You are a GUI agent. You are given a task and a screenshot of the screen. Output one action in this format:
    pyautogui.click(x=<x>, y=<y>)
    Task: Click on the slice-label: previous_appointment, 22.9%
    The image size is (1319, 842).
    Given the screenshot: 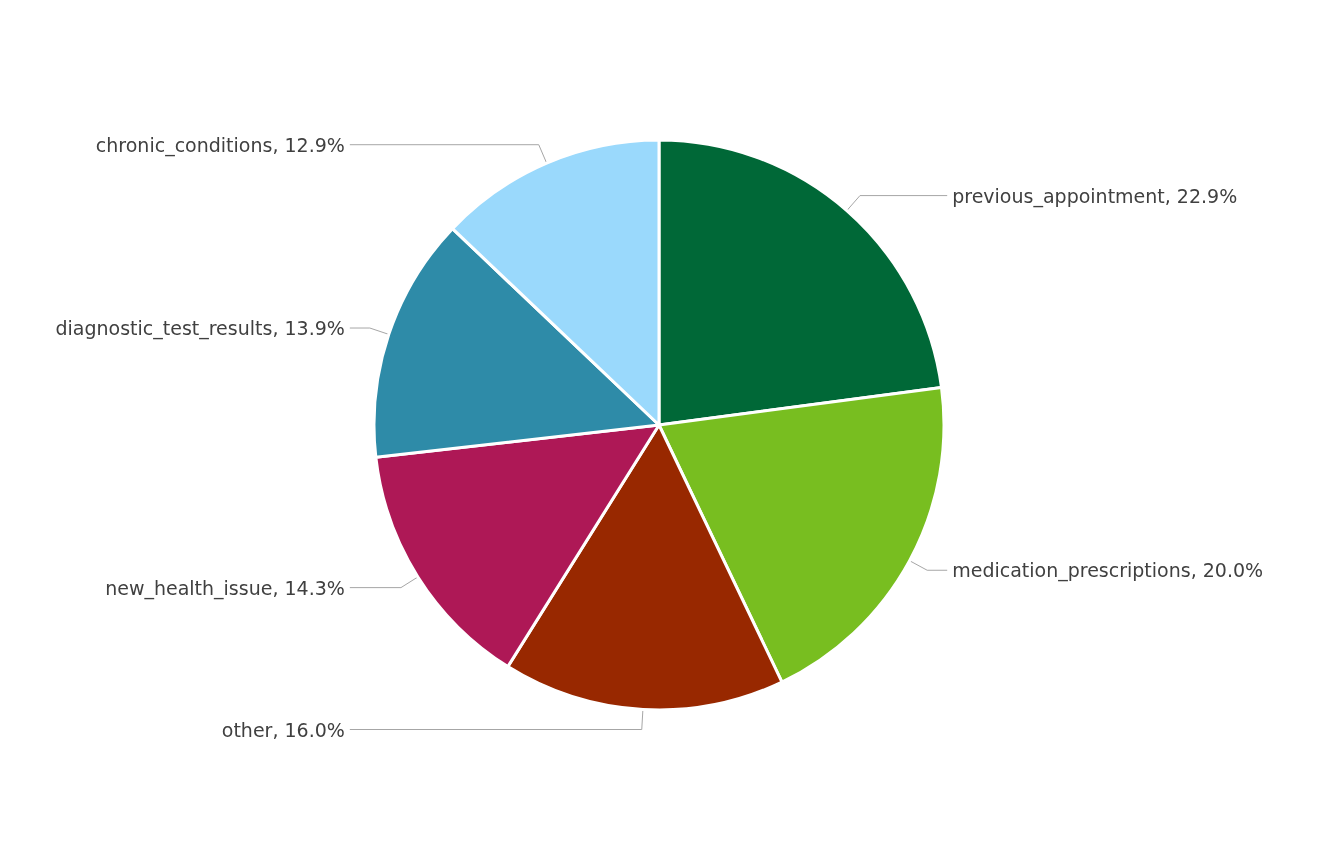 What is the action you would take?
    pyautogui.click(x=1095, y=196)
    